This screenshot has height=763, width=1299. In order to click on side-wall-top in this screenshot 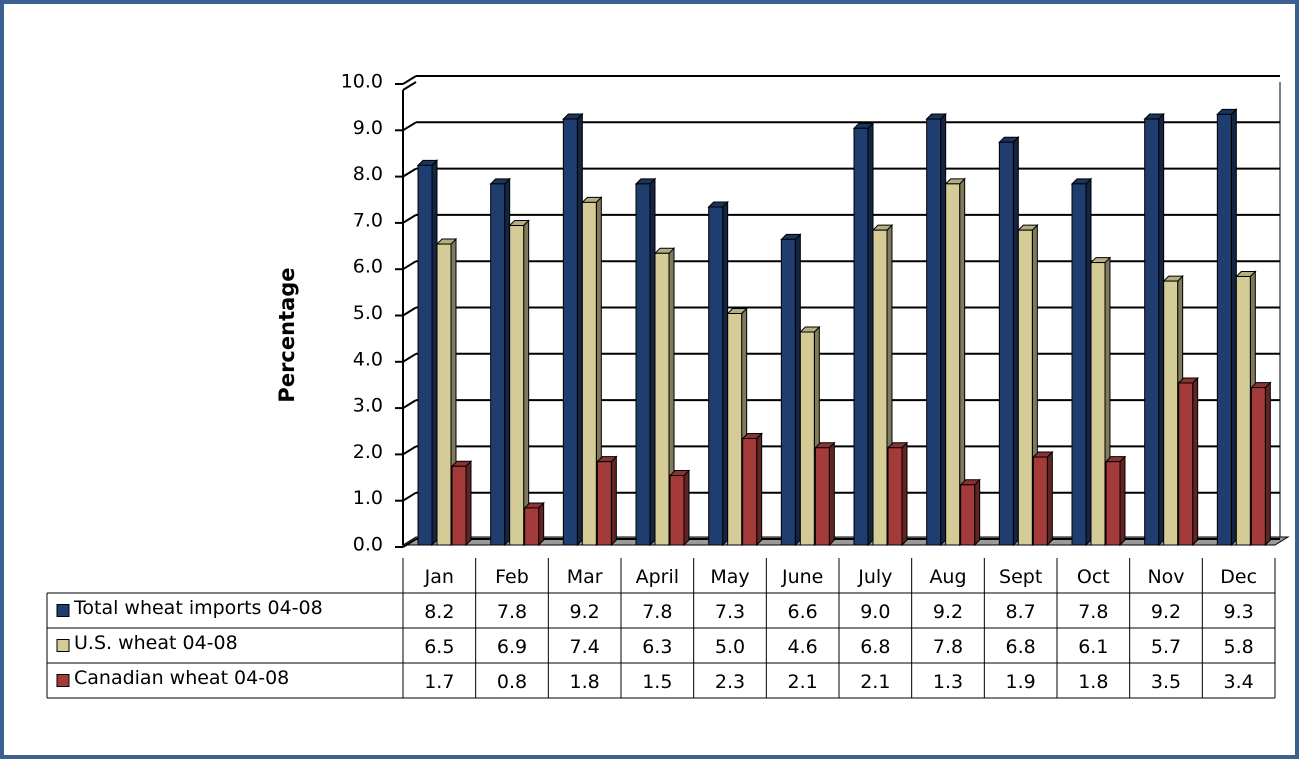, I will do `click(409, 86)`.